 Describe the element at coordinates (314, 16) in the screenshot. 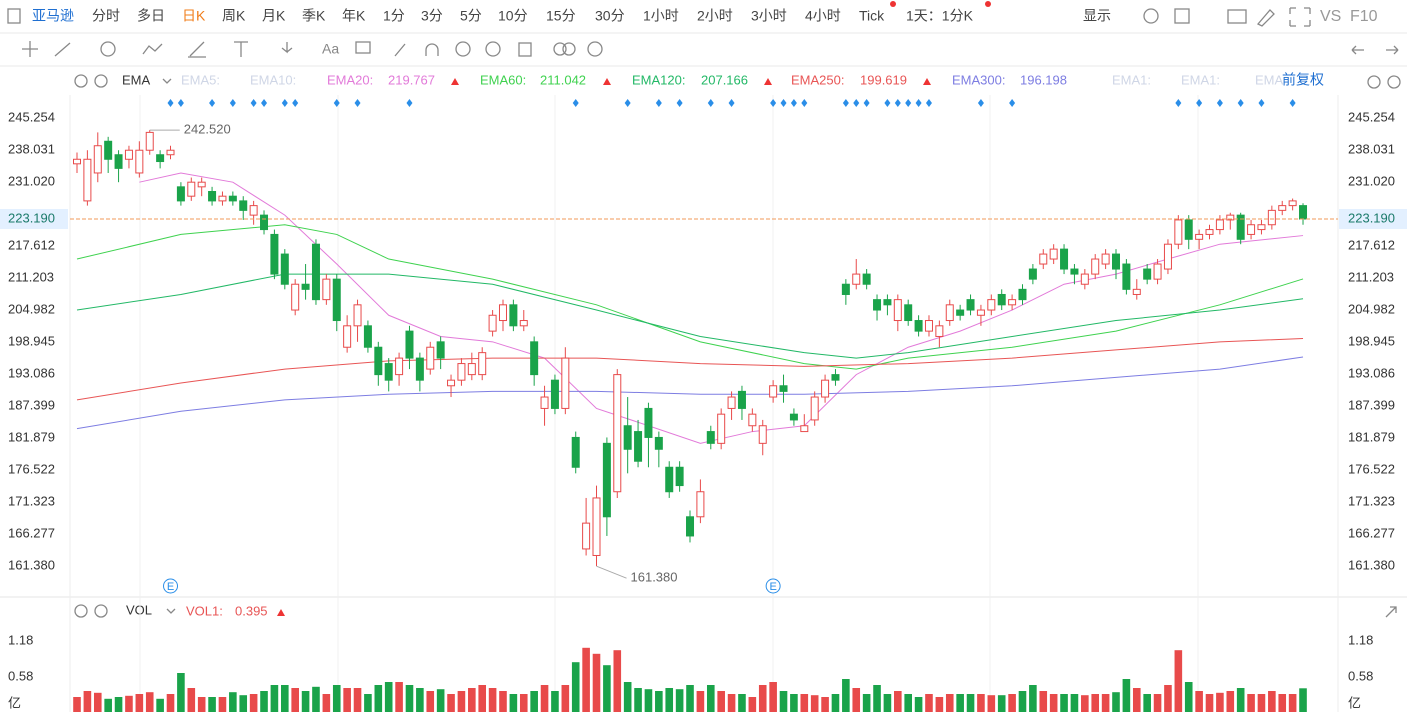

I see `period-button: 季K` at that location.